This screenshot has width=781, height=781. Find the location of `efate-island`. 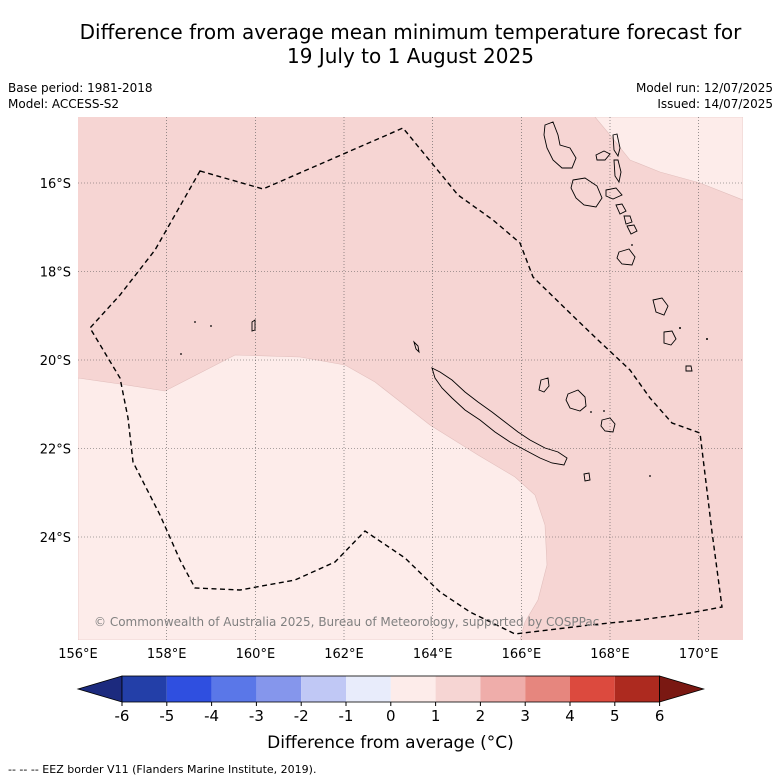

efate-island is located at coordinates (632, 229).